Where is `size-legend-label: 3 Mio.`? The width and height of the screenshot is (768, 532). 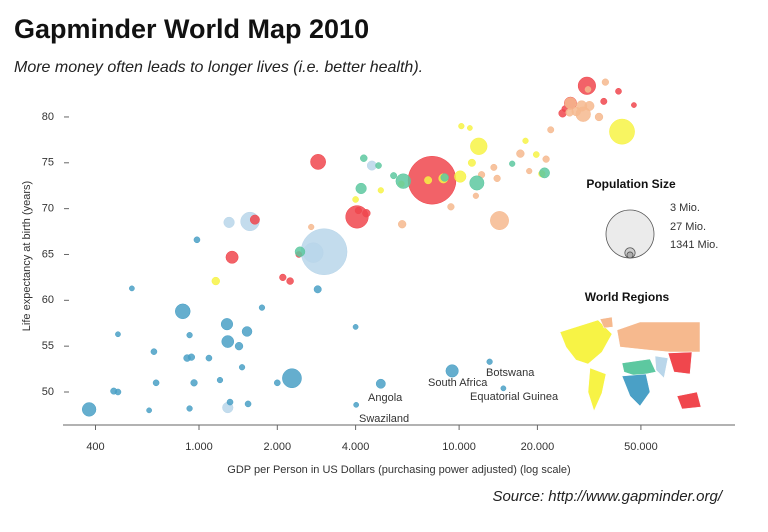
size-legend-label: 3 Mio. is located at coordinates (685, 208).